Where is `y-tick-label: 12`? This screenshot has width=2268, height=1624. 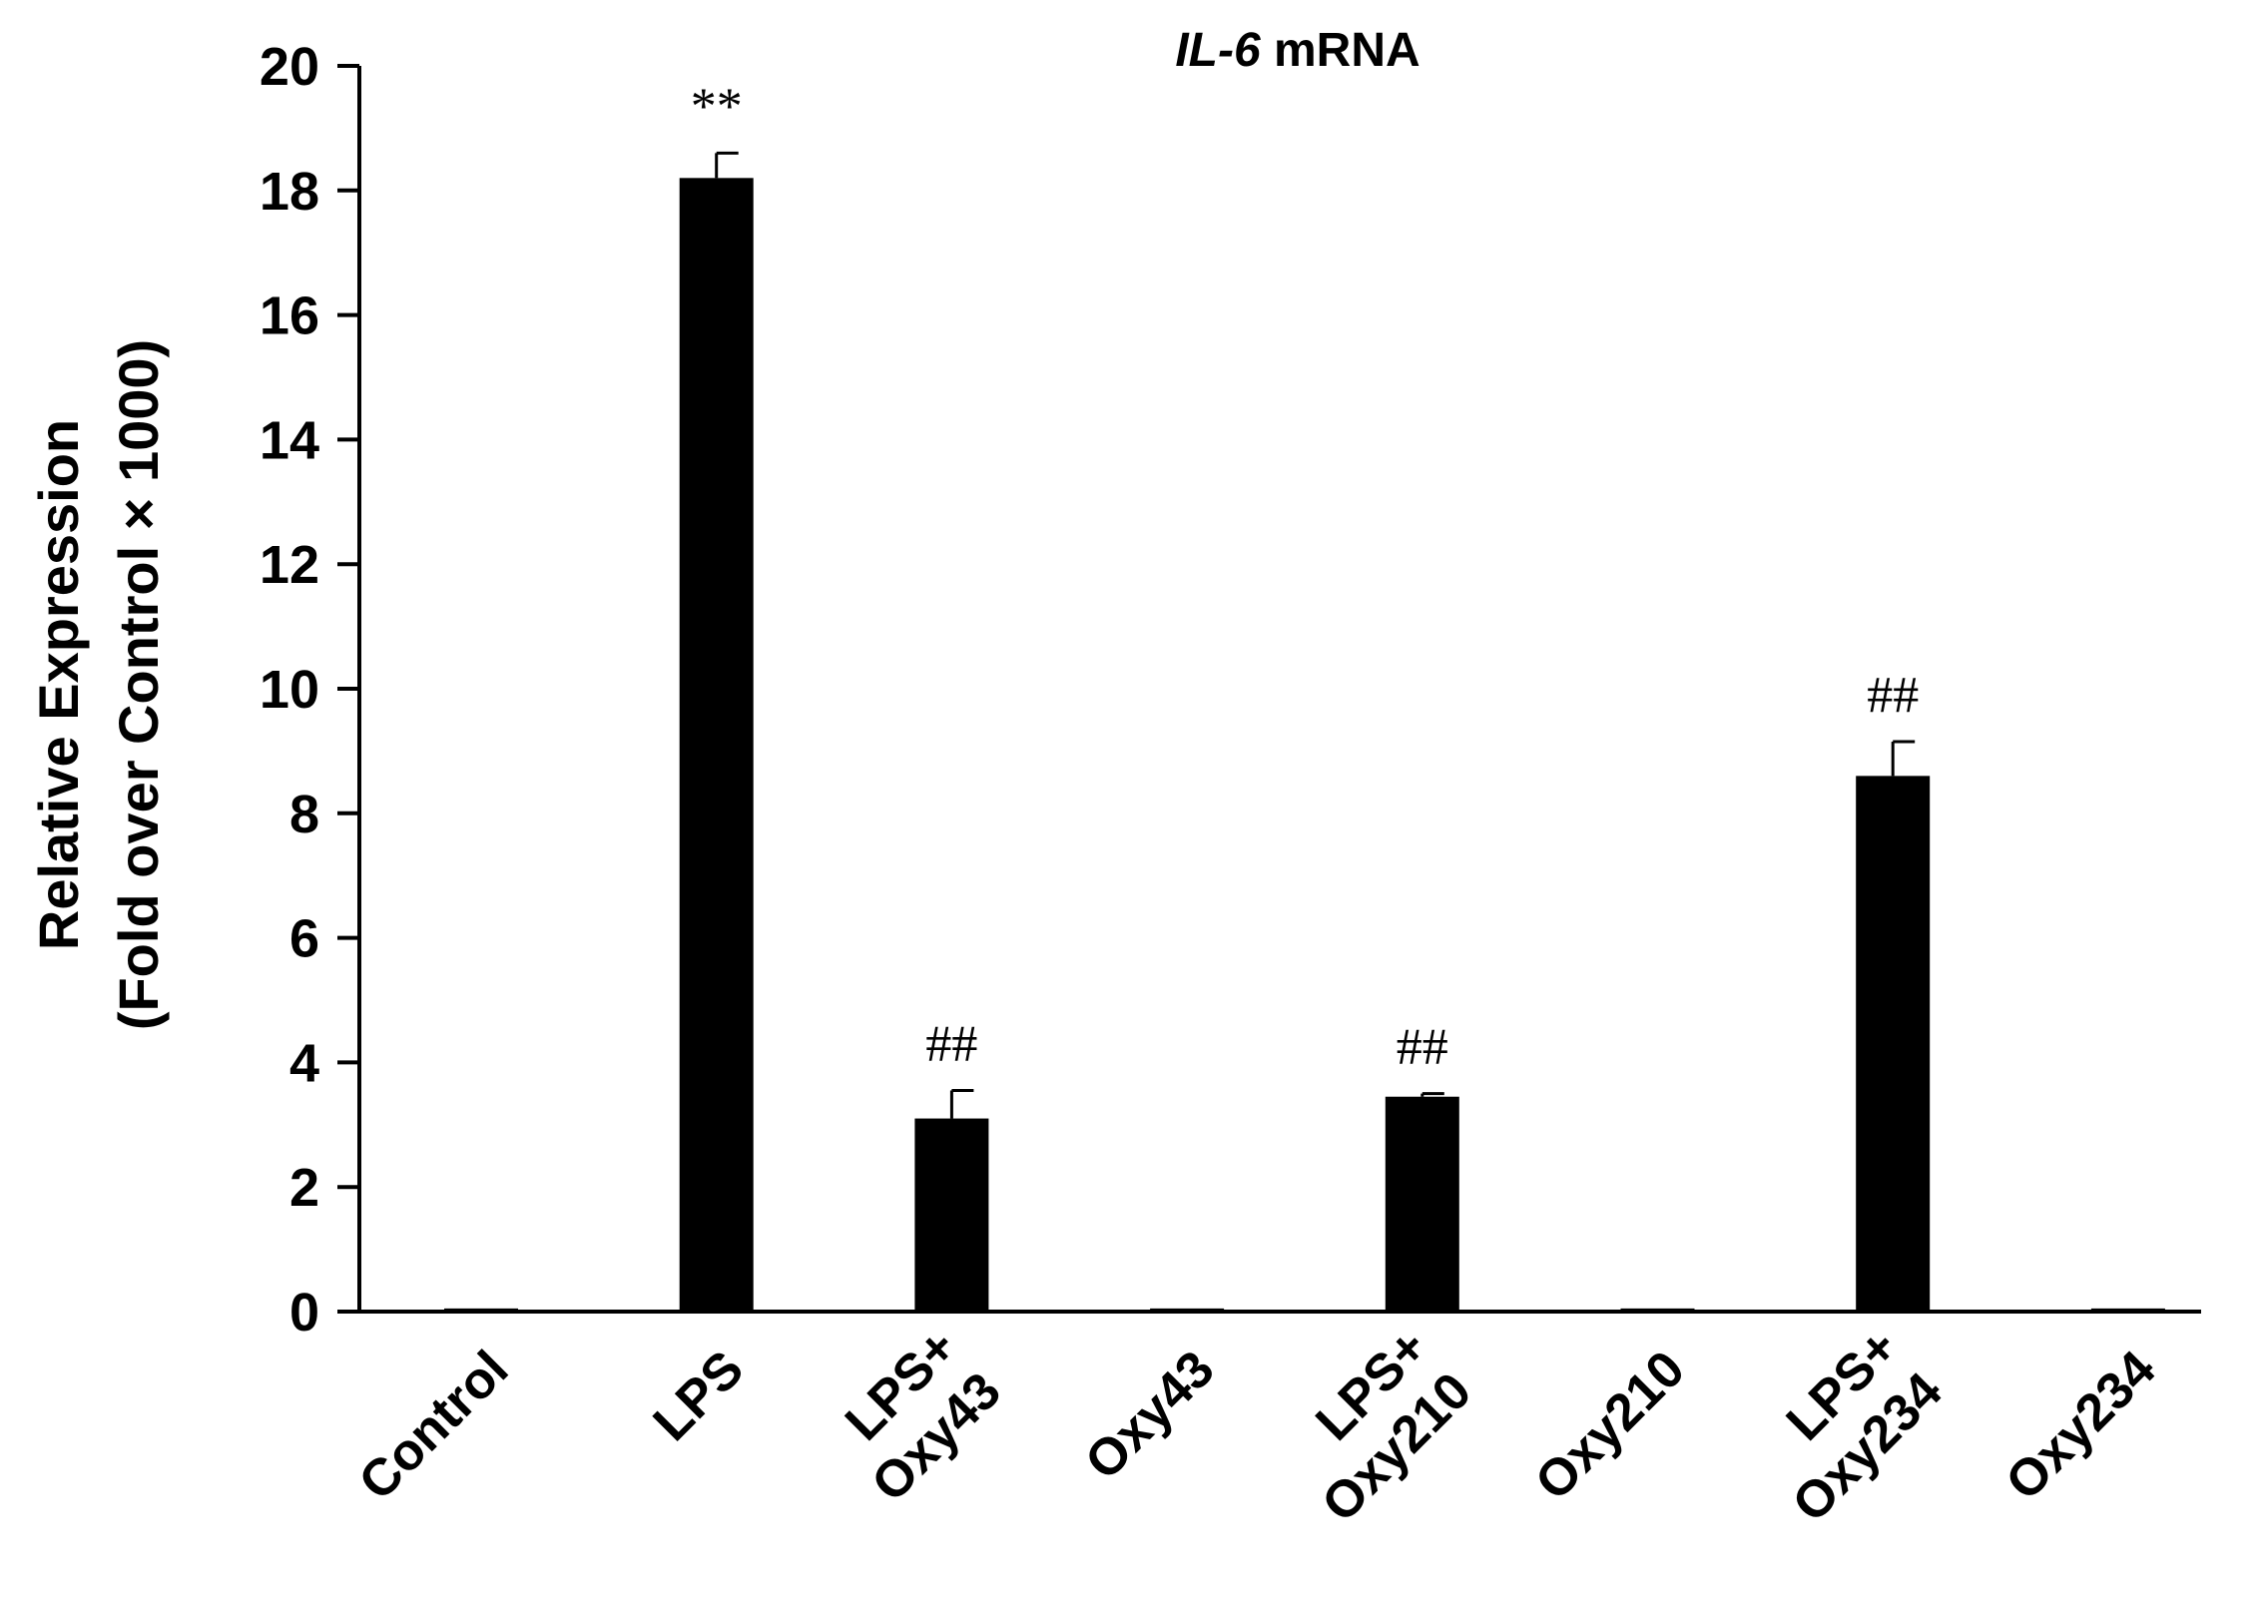
y-tick-label: 12 is located at coordinates (289, 565).